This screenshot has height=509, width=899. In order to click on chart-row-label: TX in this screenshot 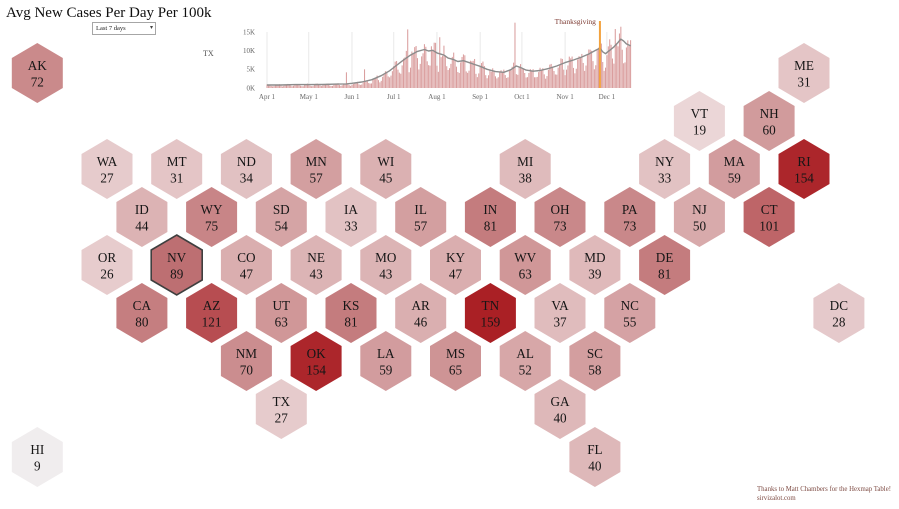, I will do `click(208, 53)`.